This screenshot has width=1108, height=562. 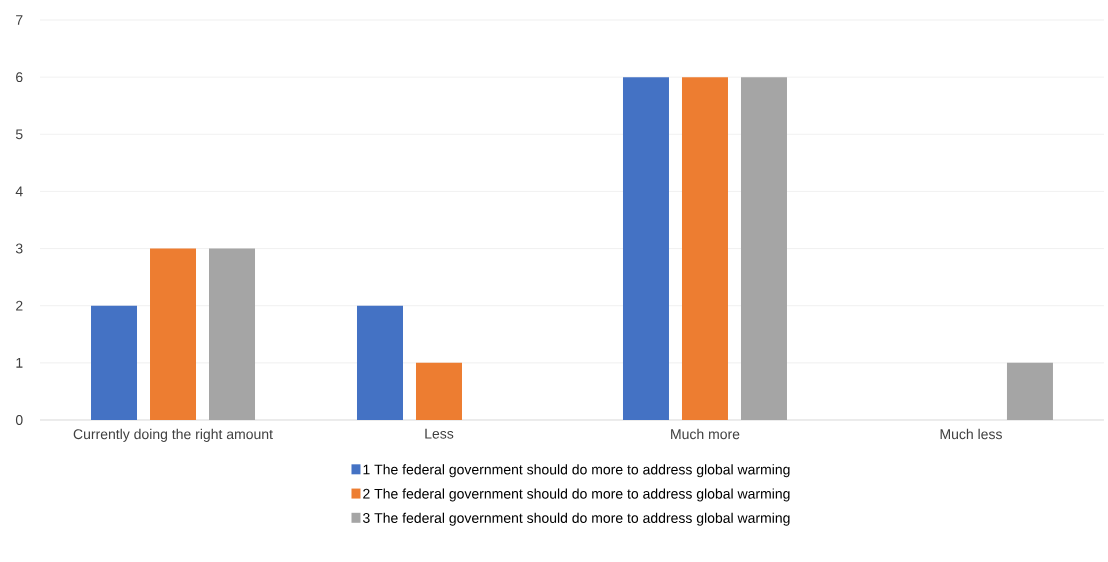 I want to click on y-tick-label: 1, so click(x=19, y=363).